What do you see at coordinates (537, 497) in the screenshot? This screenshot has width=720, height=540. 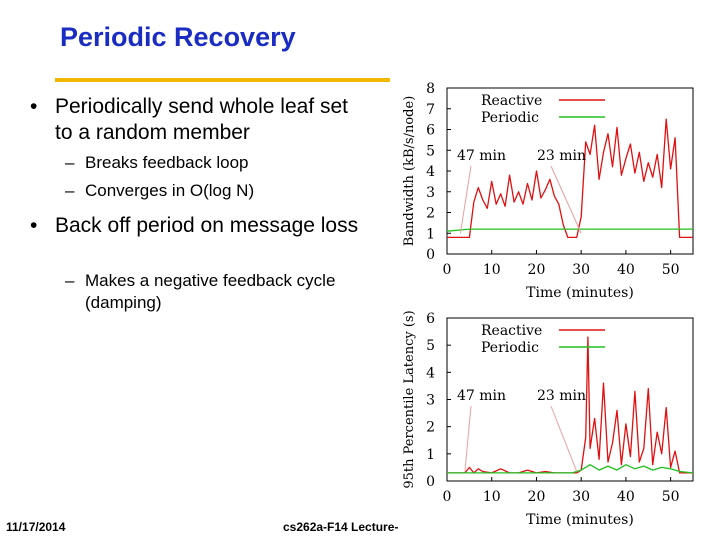 I see `chart-2-xtick-label: 20` at bounding box center [537, 497].